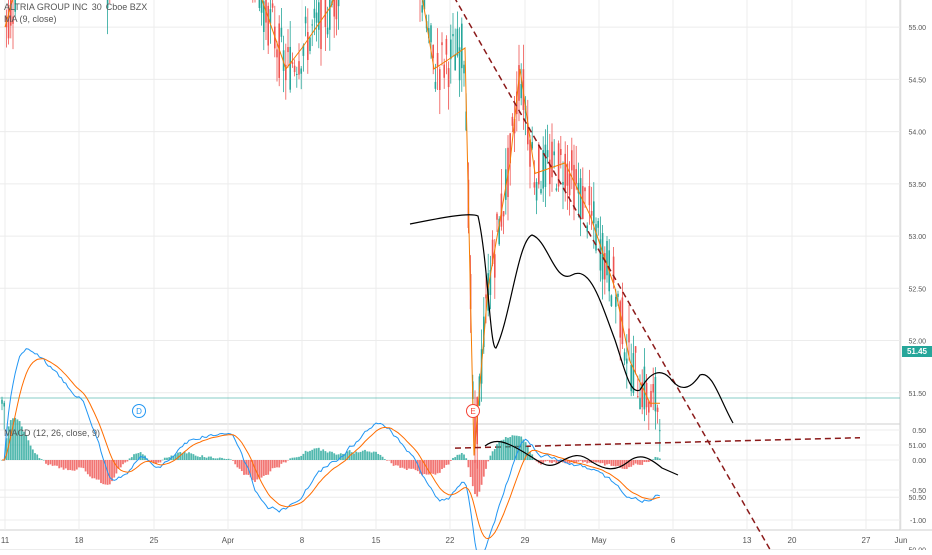  What do you see at coordinates (917, 351) in the screenshot?
I see `current-price-tag: 51.45` at bounding box center [917, 351].